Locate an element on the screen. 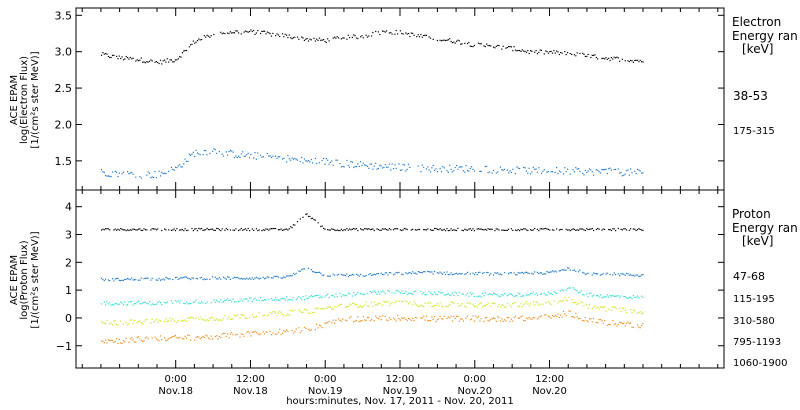 Image resolution: width=800 pixels, height=410 pixels. electron-legend: Electron Energy ran [keV] 38-53 175-315 is located at coordinates (765, 76).